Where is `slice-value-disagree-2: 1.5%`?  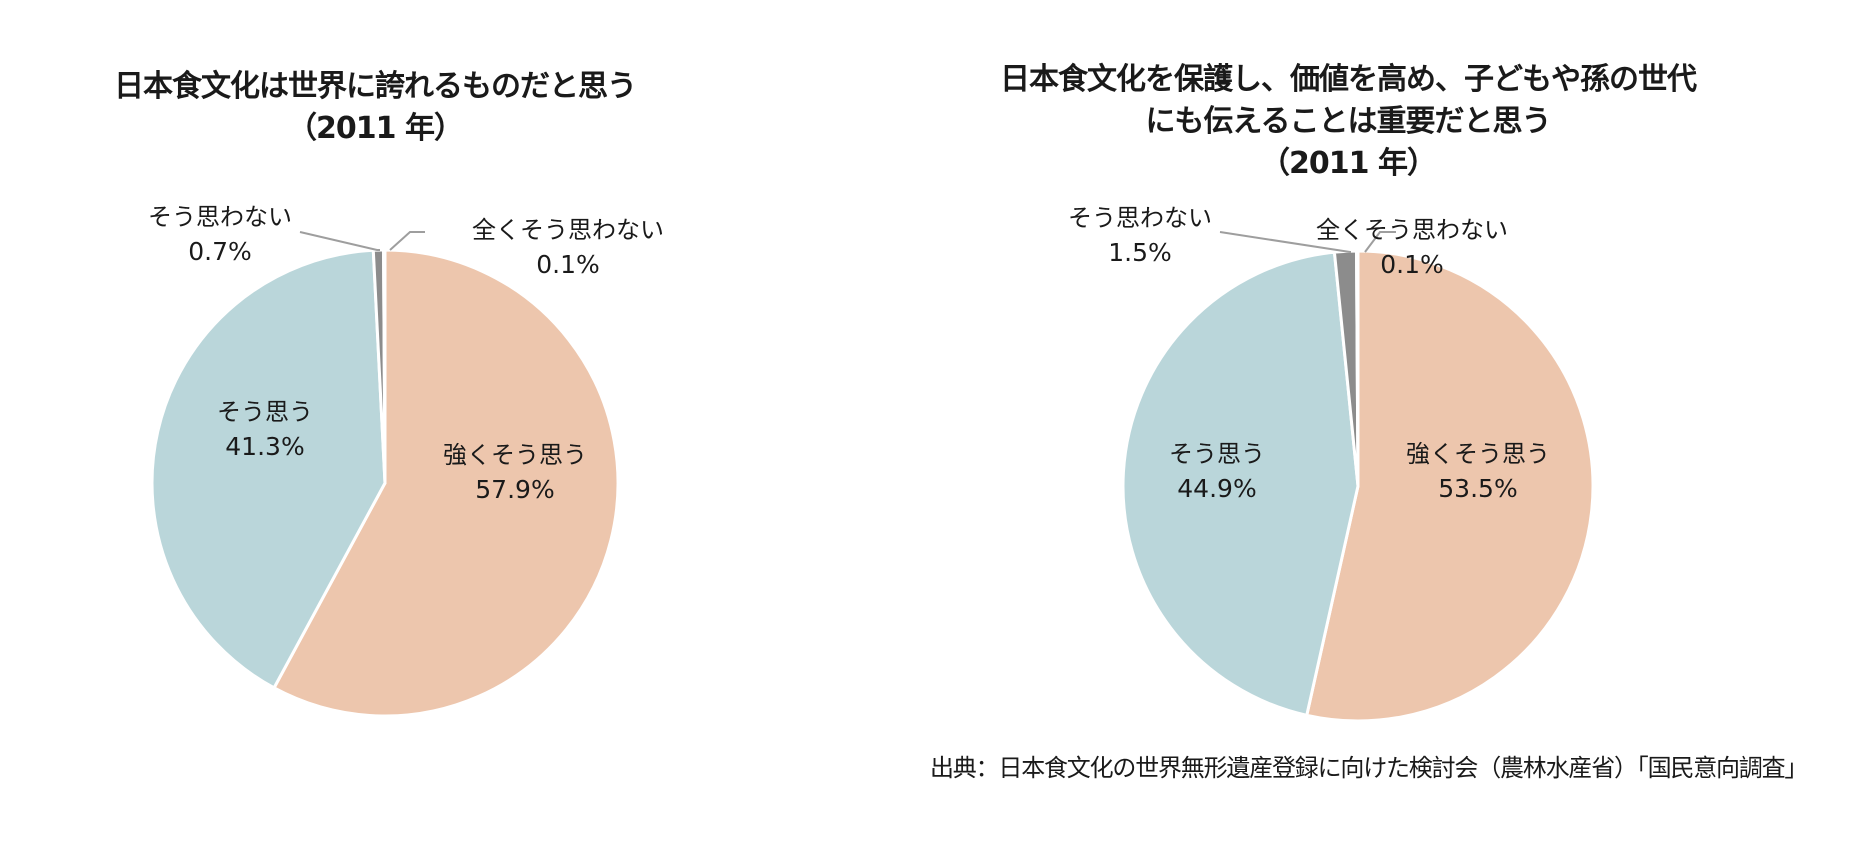
slice-value-disagree-2: 1.5% is located at coordinates (1140, 252).